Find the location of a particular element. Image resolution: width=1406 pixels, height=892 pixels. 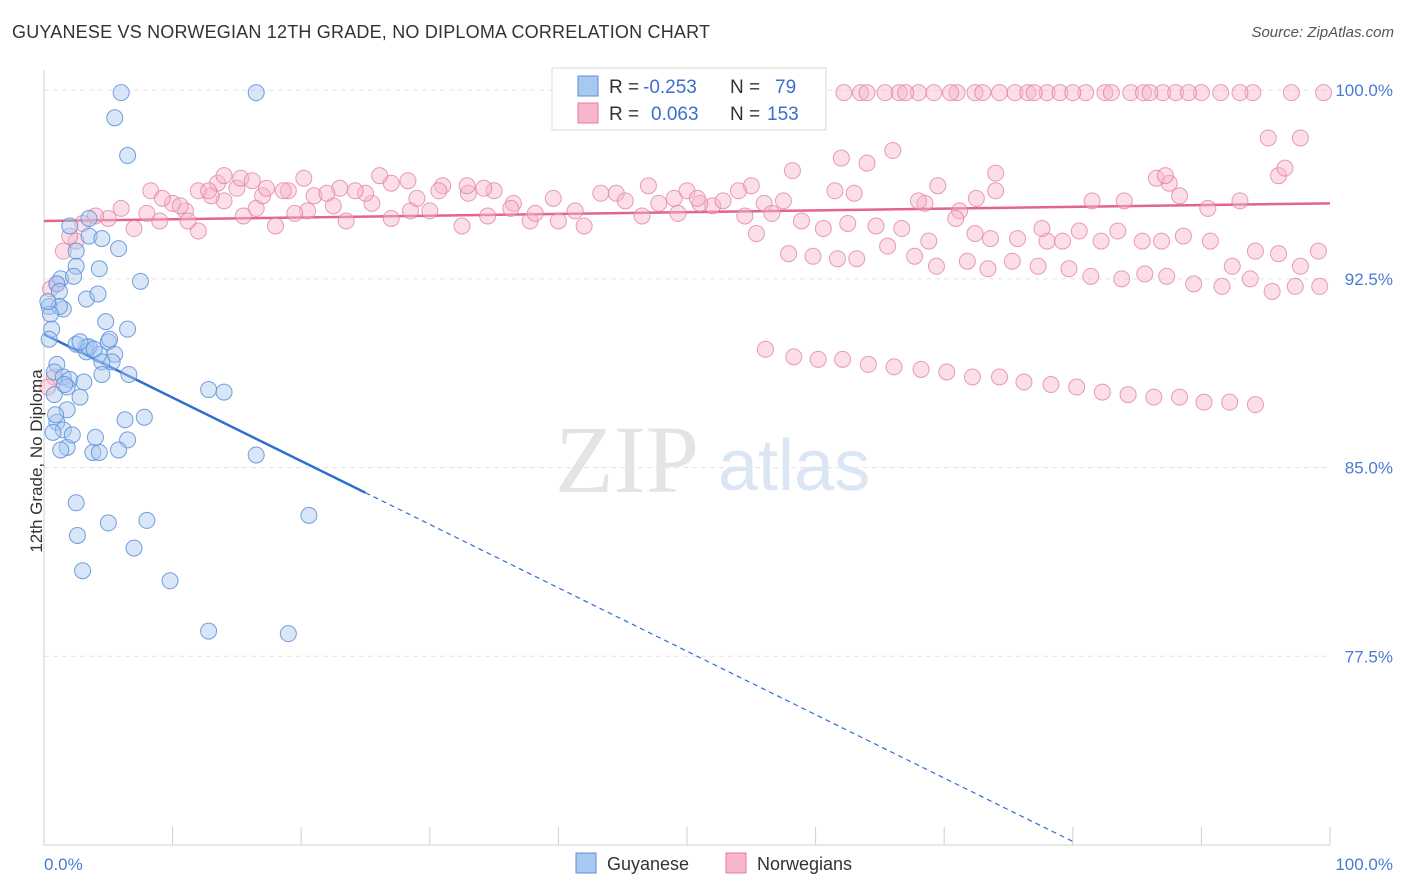

y-tick-label: 92.5% is located at coordinates (1369, 279).